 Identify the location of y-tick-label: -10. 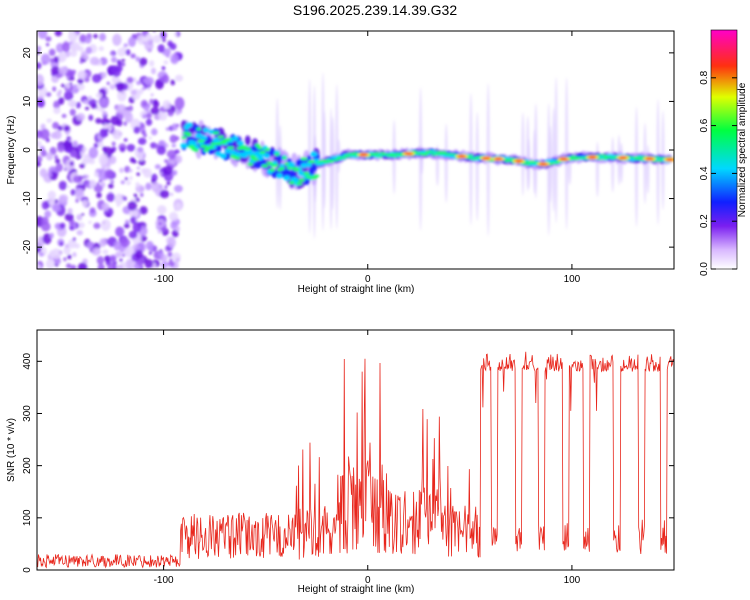
(27, 198).